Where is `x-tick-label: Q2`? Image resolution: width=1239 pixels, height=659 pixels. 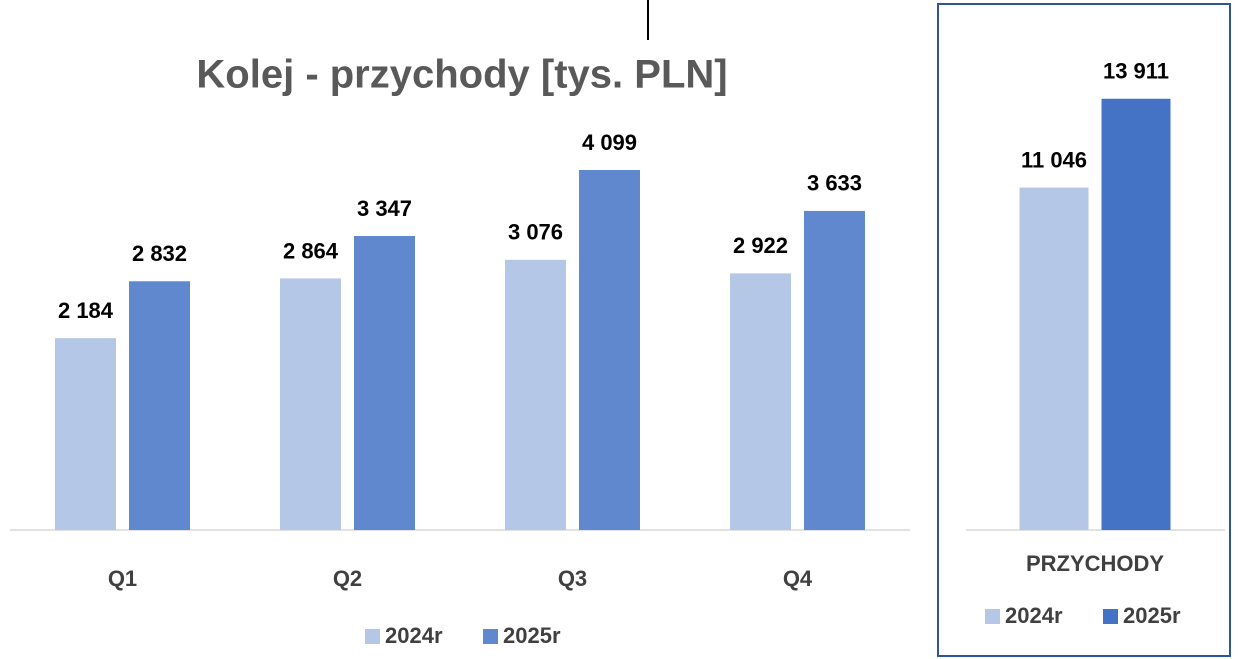
x-tick-label: Q2 is located at coordinates (347, 578).